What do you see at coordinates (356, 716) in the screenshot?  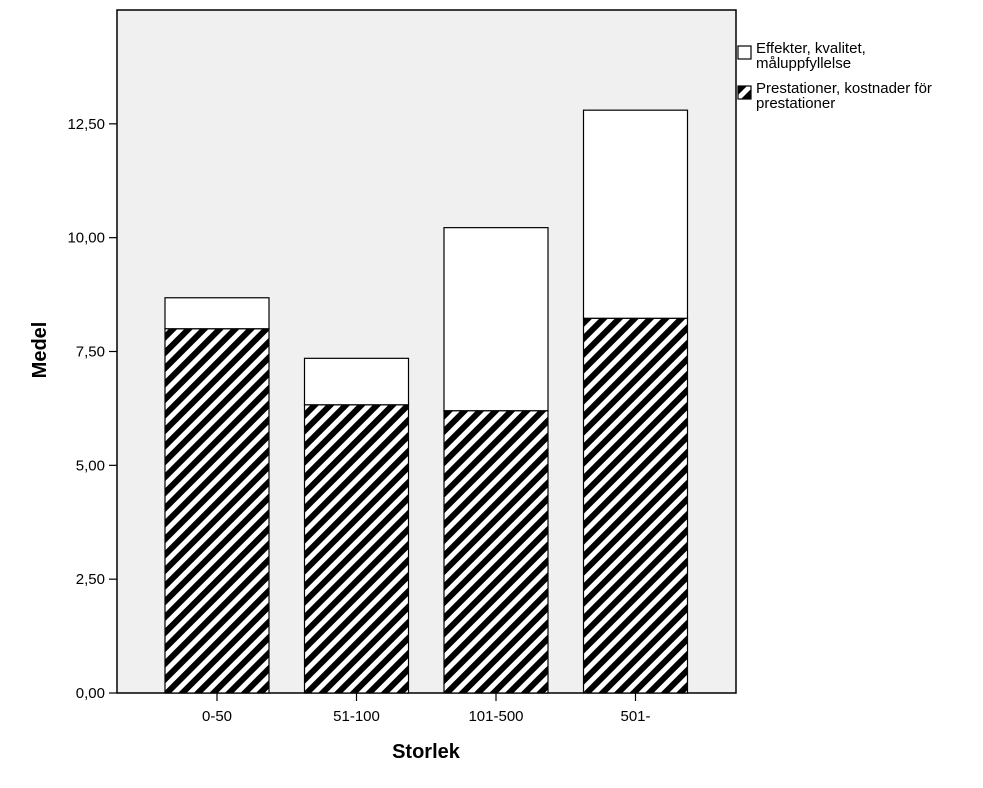 I see `x-tick-label: 51-100` at bounding box center [356, 716].